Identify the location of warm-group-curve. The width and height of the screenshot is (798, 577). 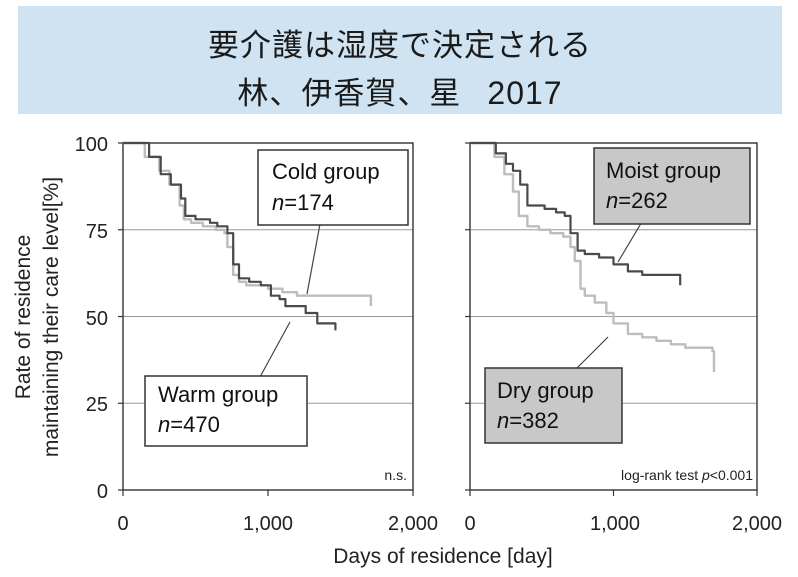
(230, 236).